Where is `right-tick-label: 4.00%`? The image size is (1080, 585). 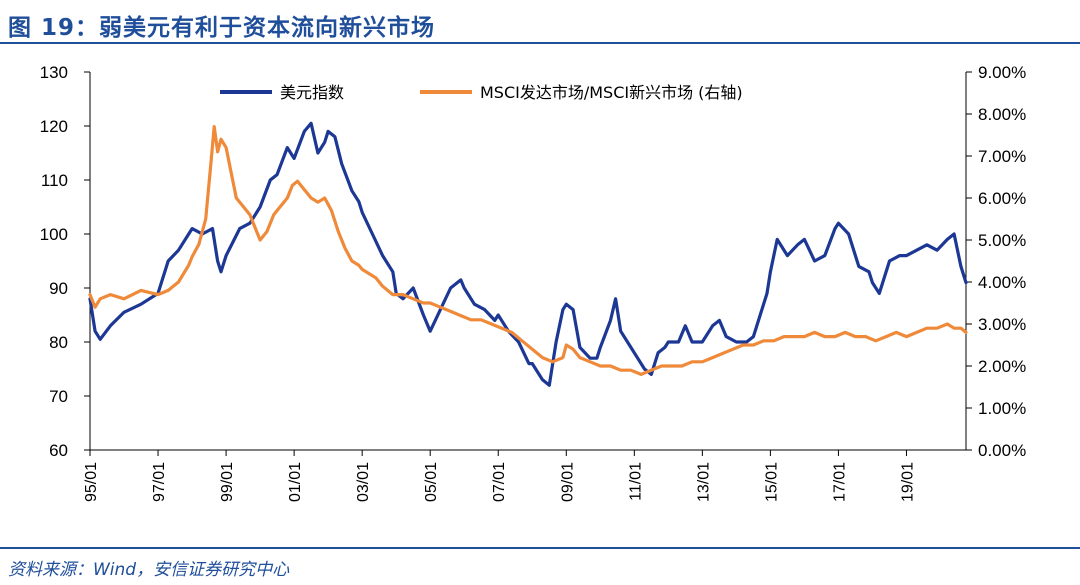
right-tick-label: 4.00% is located at coordinates (1002, 282).